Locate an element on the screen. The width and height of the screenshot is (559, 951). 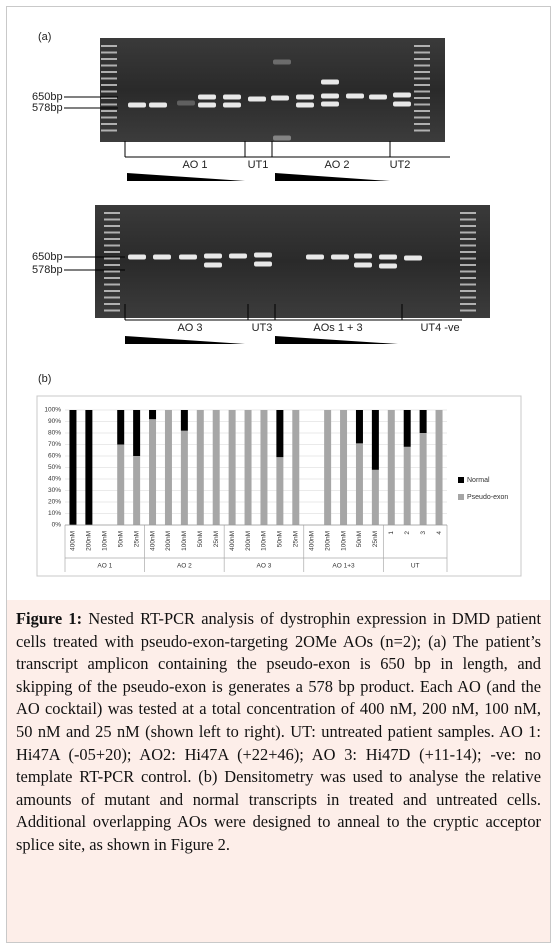
lane-label: UT2 is located at coordinates (400, 165).